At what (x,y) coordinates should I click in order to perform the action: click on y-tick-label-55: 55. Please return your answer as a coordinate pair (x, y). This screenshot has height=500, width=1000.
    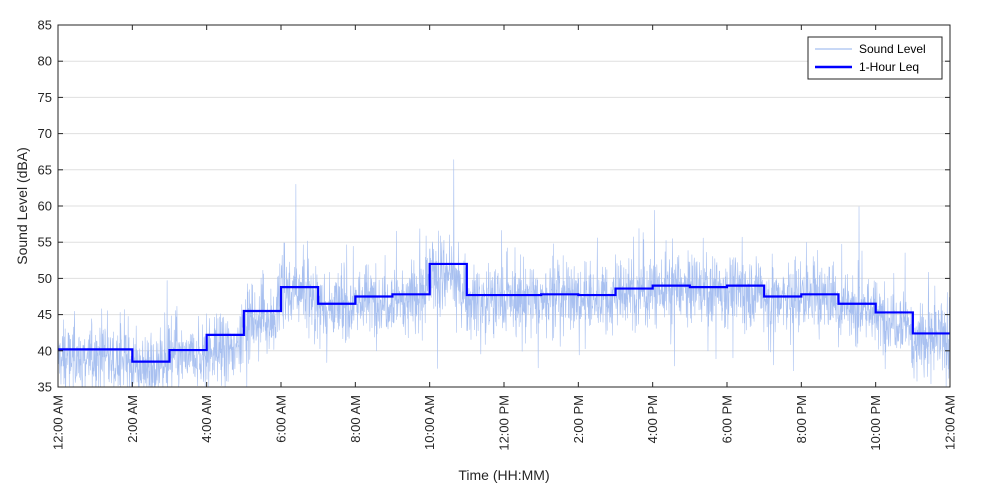
    Looking at the image, I should click on (45, 242).